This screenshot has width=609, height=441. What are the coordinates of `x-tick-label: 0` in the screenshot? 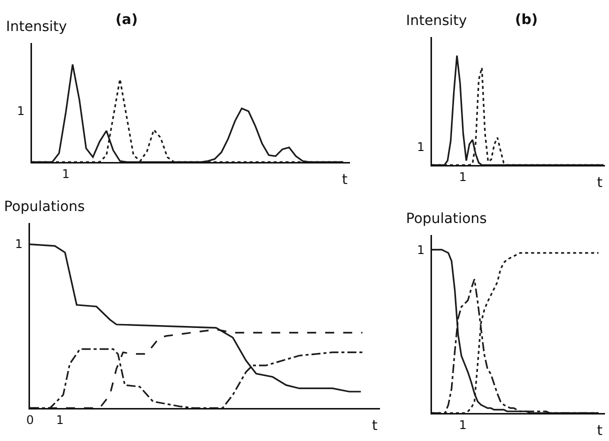 It's located at (30, 419).